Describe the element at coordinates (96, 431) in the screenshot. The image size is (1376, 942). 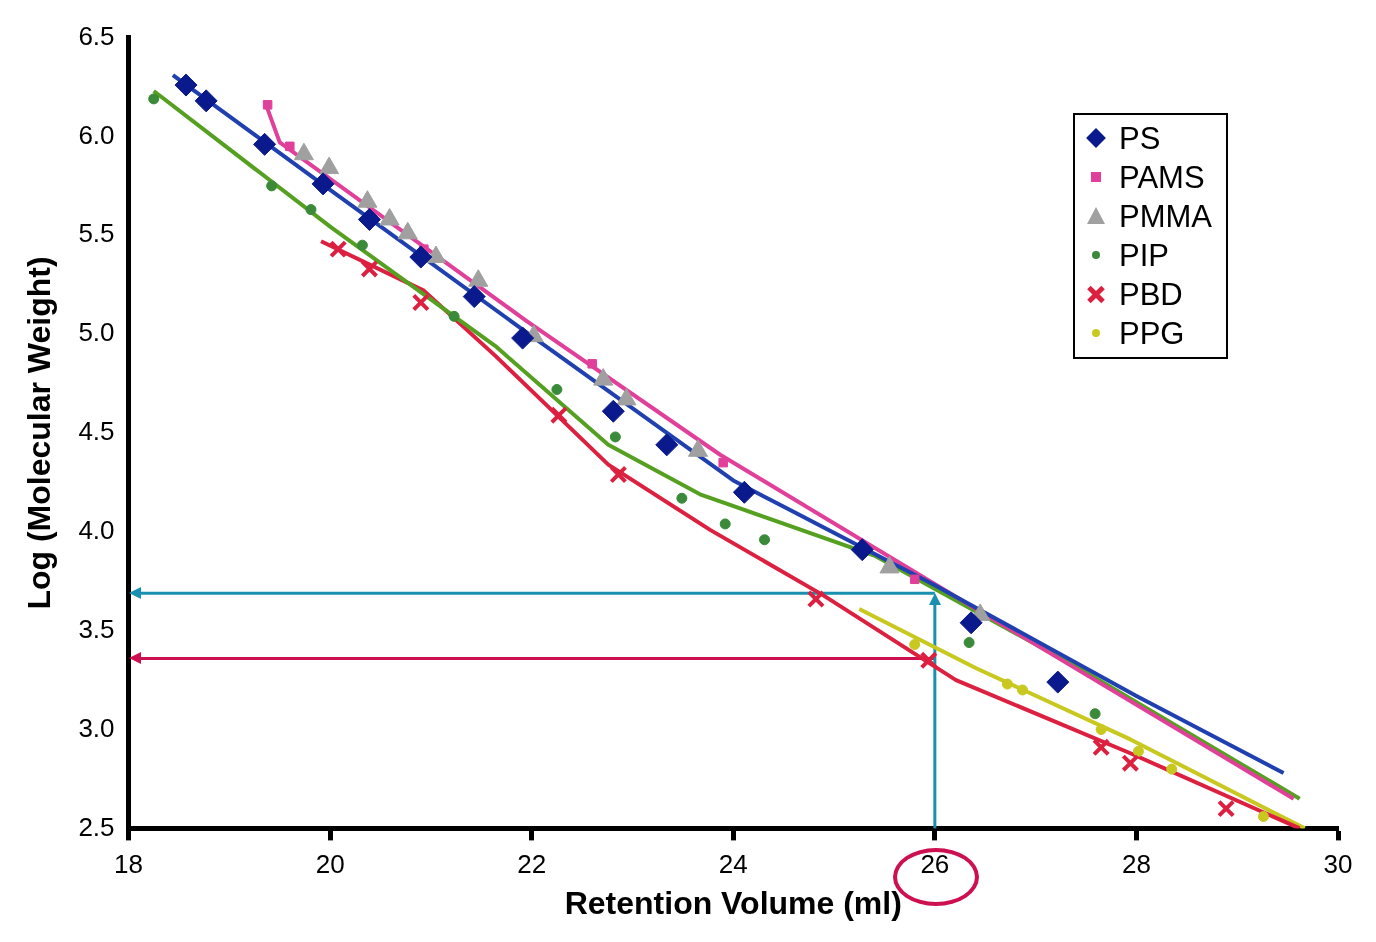
I see `y-tick-label: 4.5` at that location.